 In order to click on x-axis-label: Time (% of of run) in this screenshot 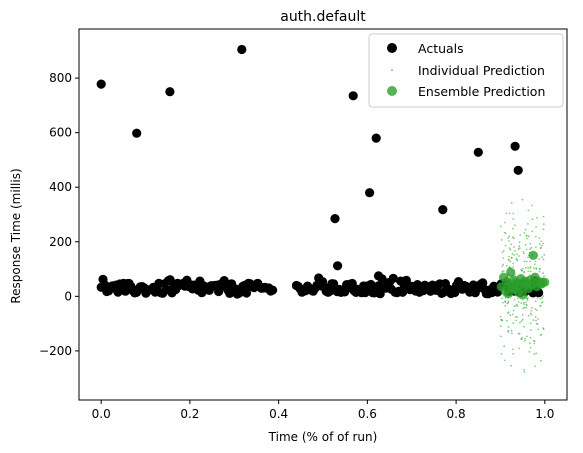, I will do `click(323, 437)`.